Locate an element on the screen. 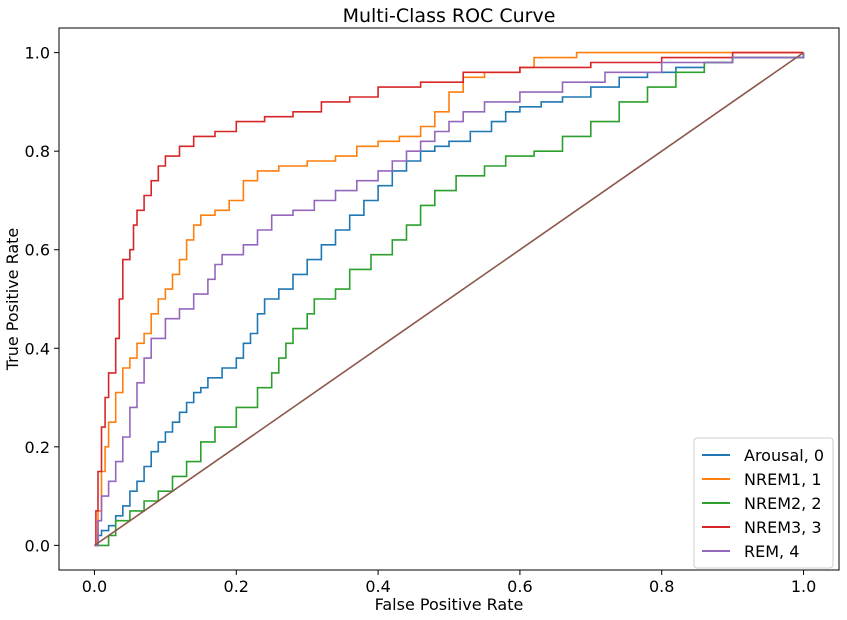 The height and width of the screenshot is (620, 847). x-tick-label: 0.0 is located at coordinates (94, 586).